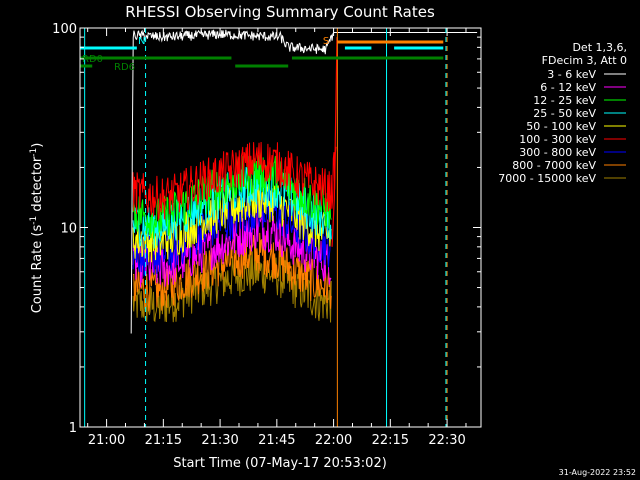 The height and width of the screenshot is (480, 640). What do you see at coordinates (34, 152) in the screenshot?
I see `y-axis-label-sup2: -1` at bounding box center [34, 152].